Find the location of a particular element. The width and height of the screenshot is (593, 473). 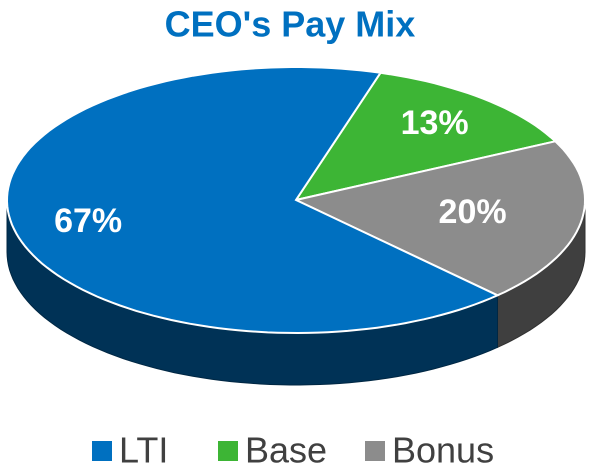

data-label: 13% is located at coordinates (435, 123).